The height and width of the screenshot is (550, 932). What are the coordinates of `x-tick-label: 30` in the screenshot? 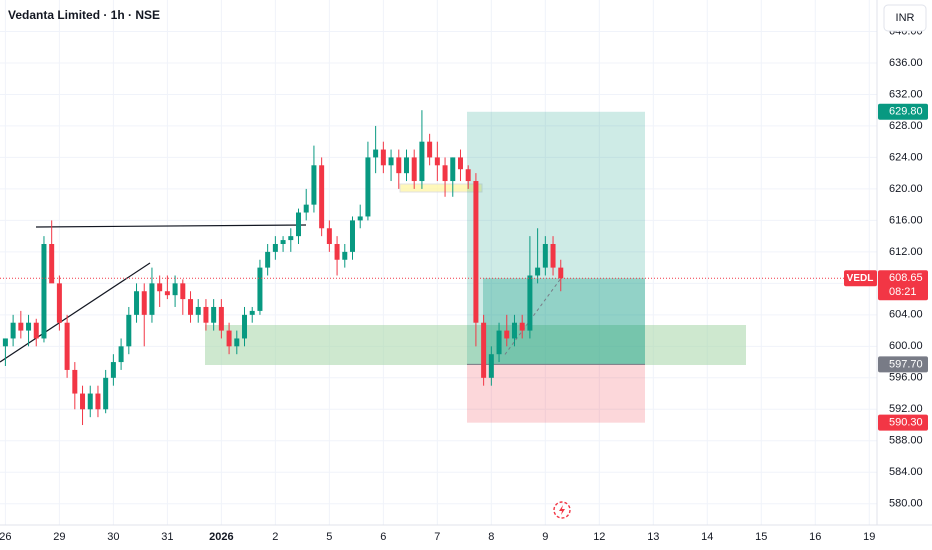 It's located at (113, 537).